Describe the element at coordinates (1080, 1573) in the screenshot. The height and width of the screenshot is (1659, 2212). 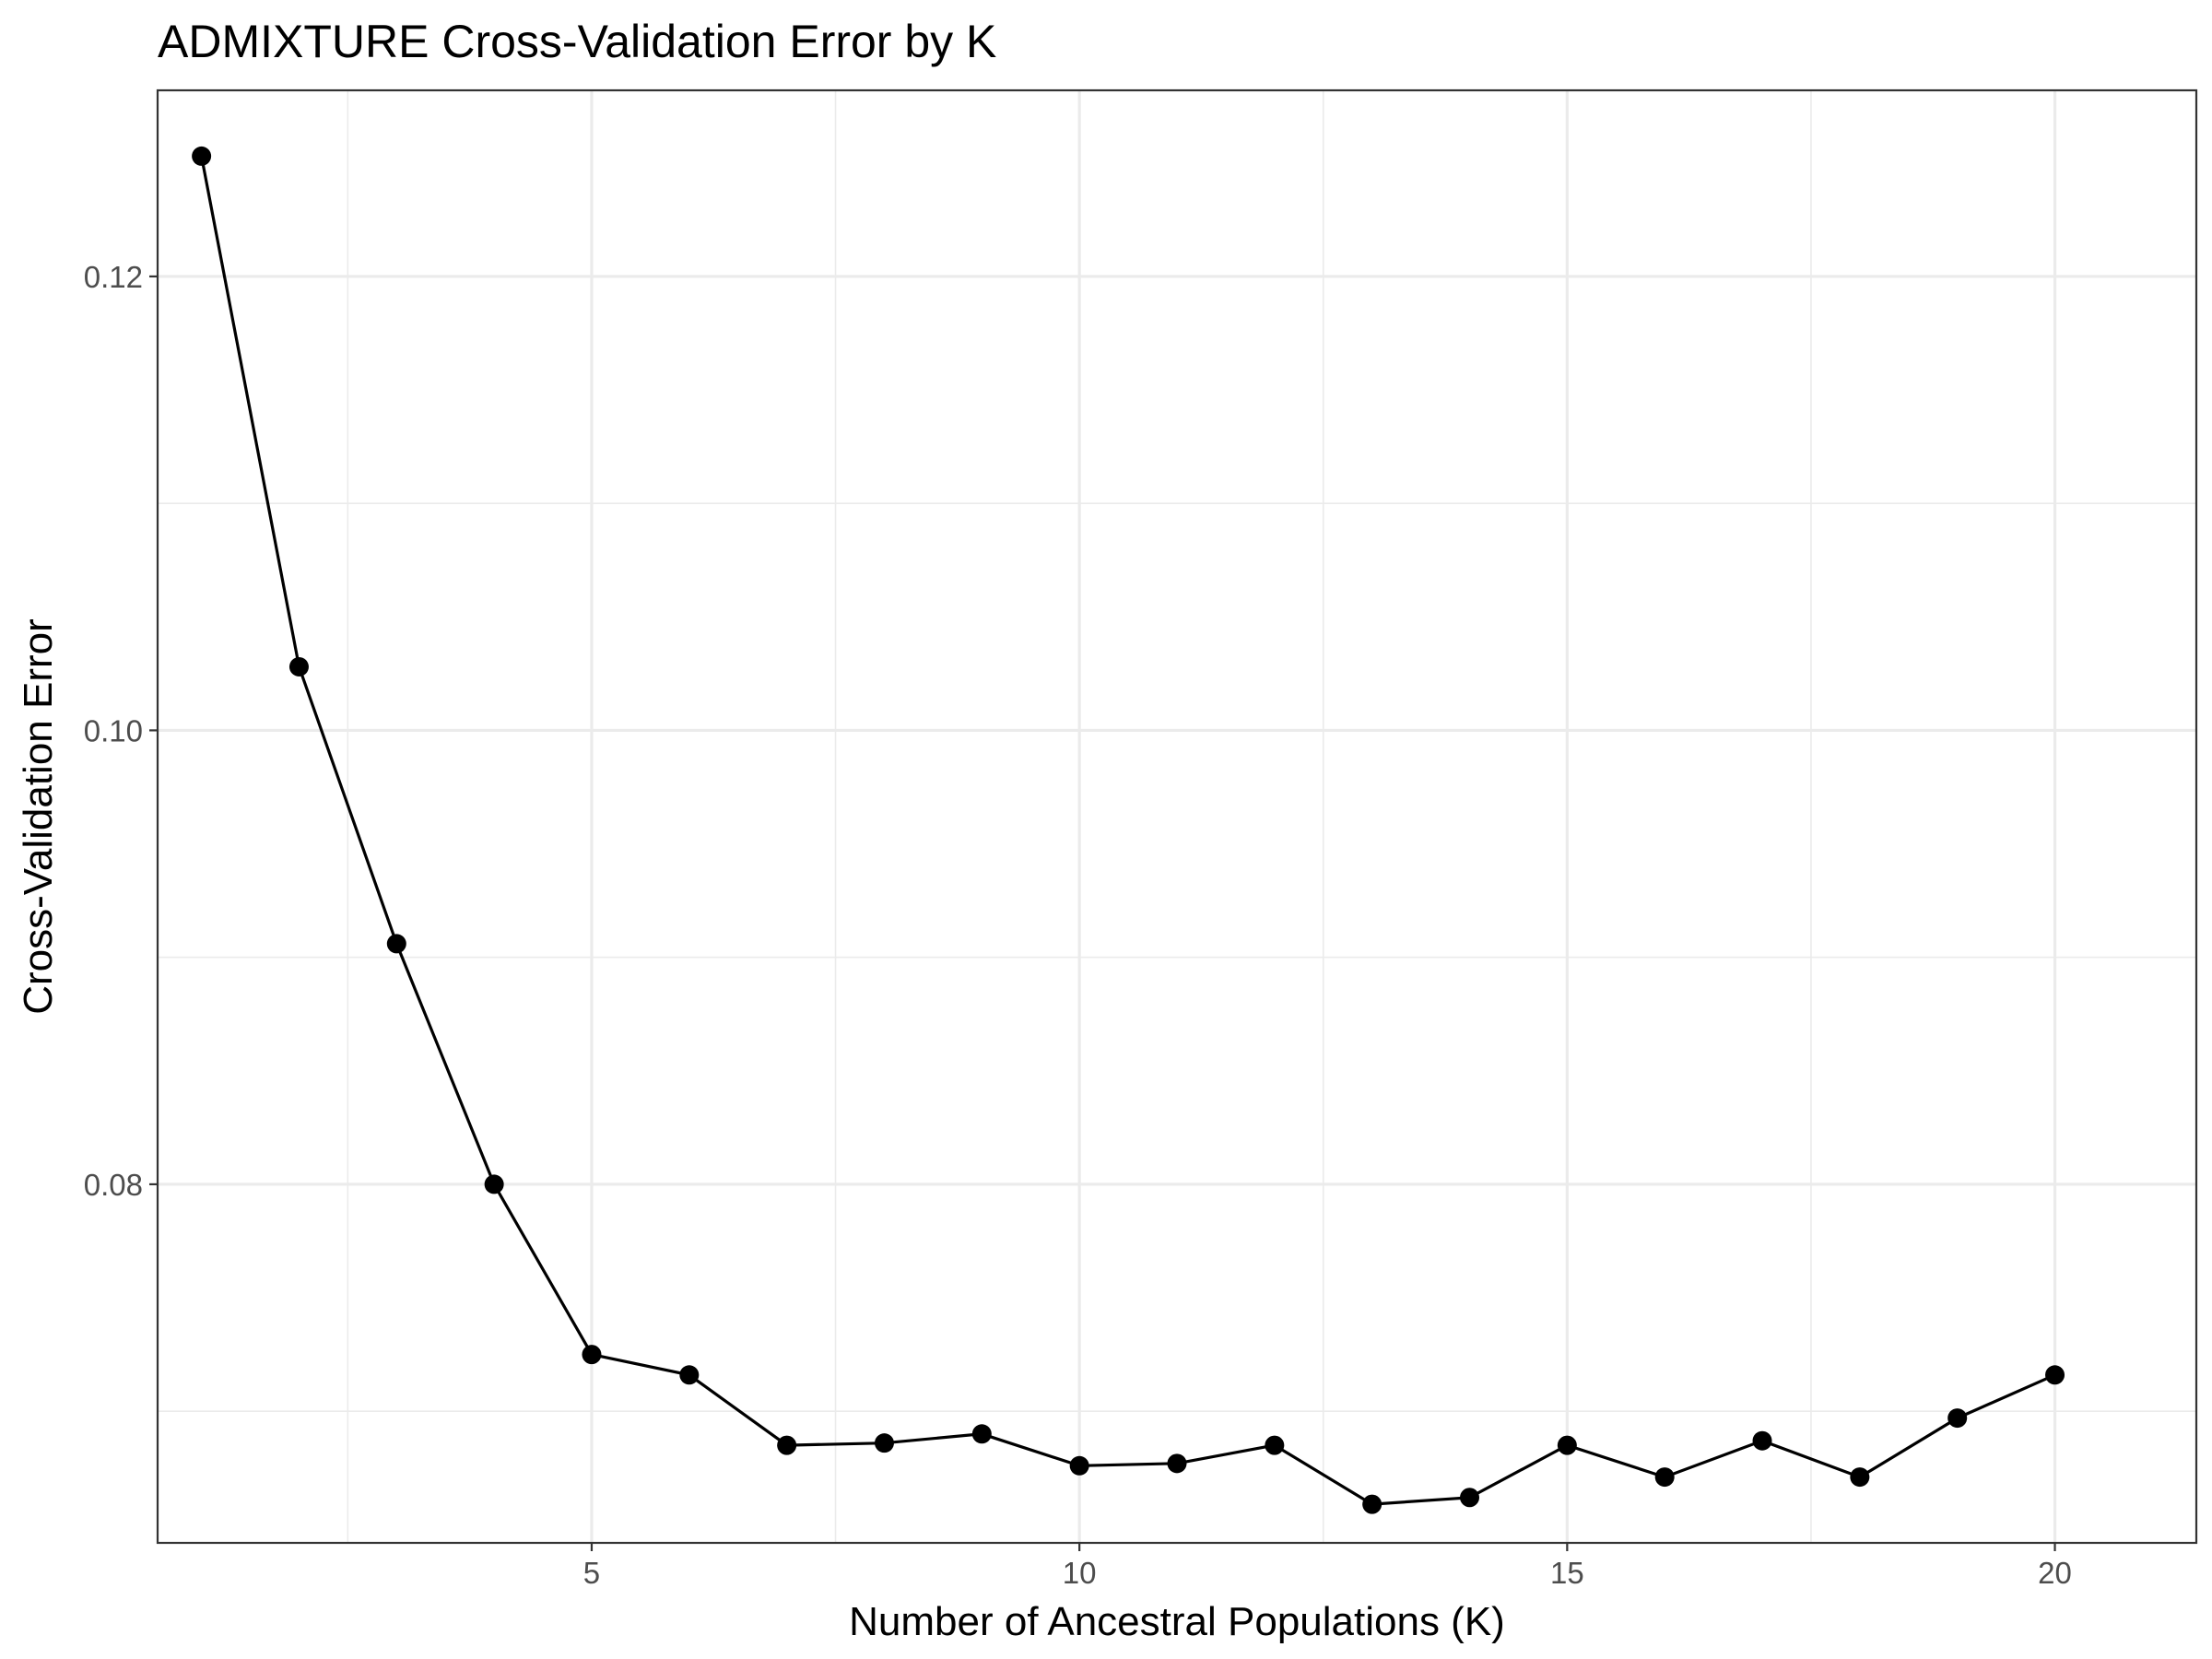
I see `x-tick-label: 10` at that location.